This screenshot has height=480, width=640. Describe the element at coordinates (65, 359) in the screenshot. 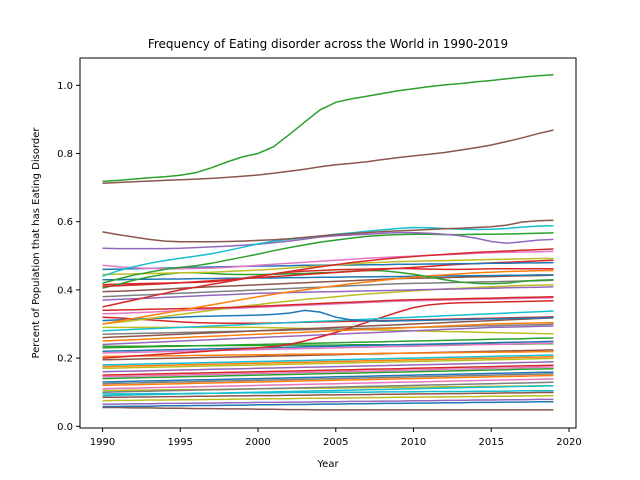

I see `y-tick-label: 0.2` at that location.